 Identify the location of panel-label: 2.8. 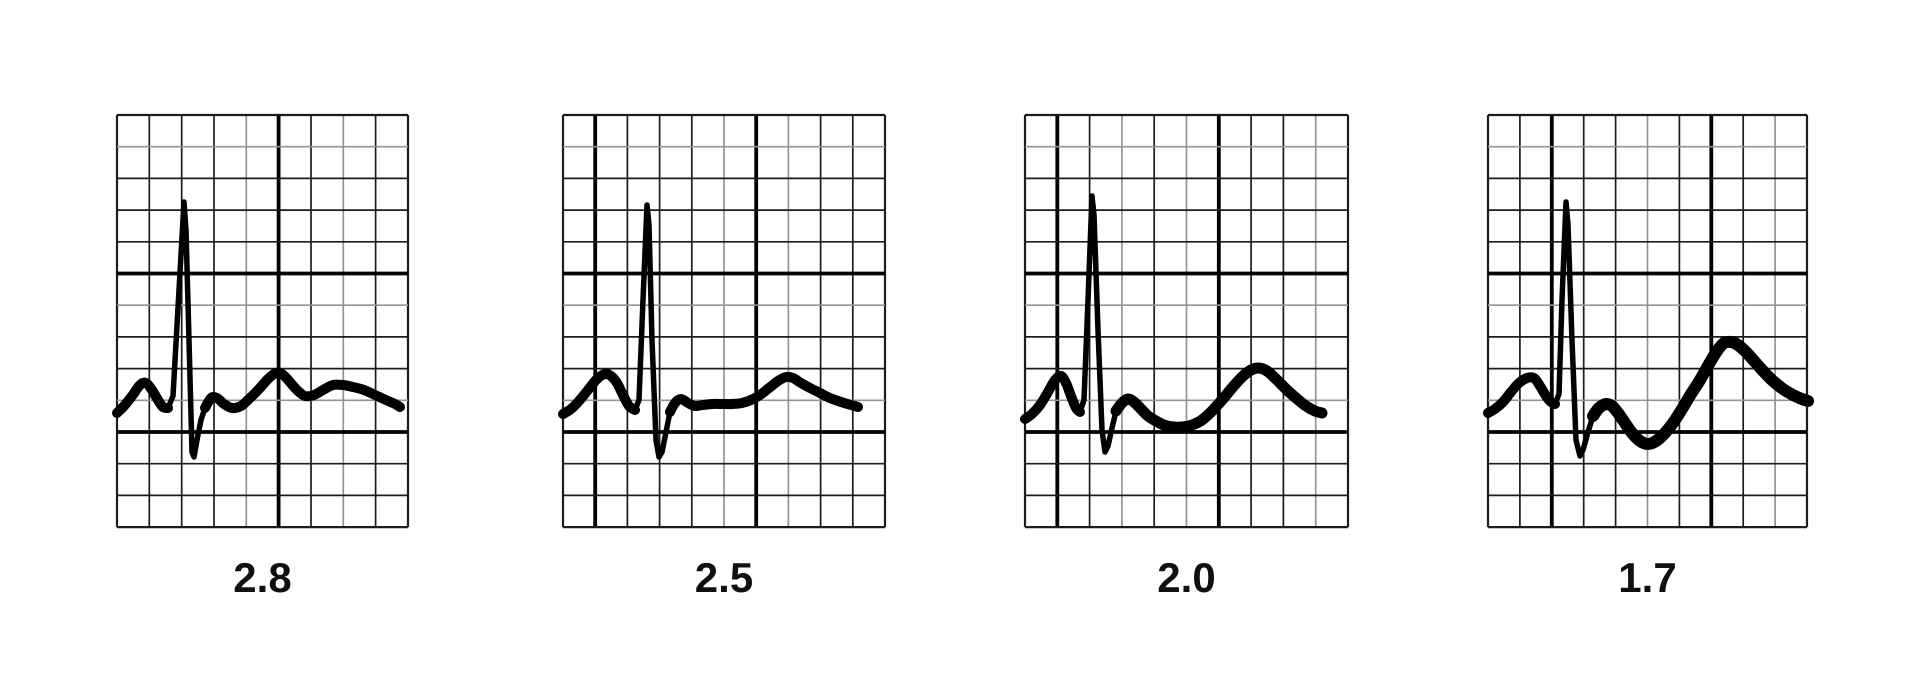
(262, 577).